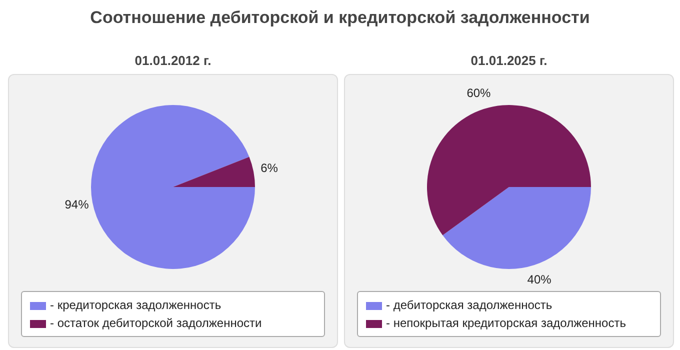 The height and width of the screenshot is (350, 680). Describe the element at coordinates (469, 305) in the screenshot. I see `legend-label: - дебиторская задолженность` at that location.